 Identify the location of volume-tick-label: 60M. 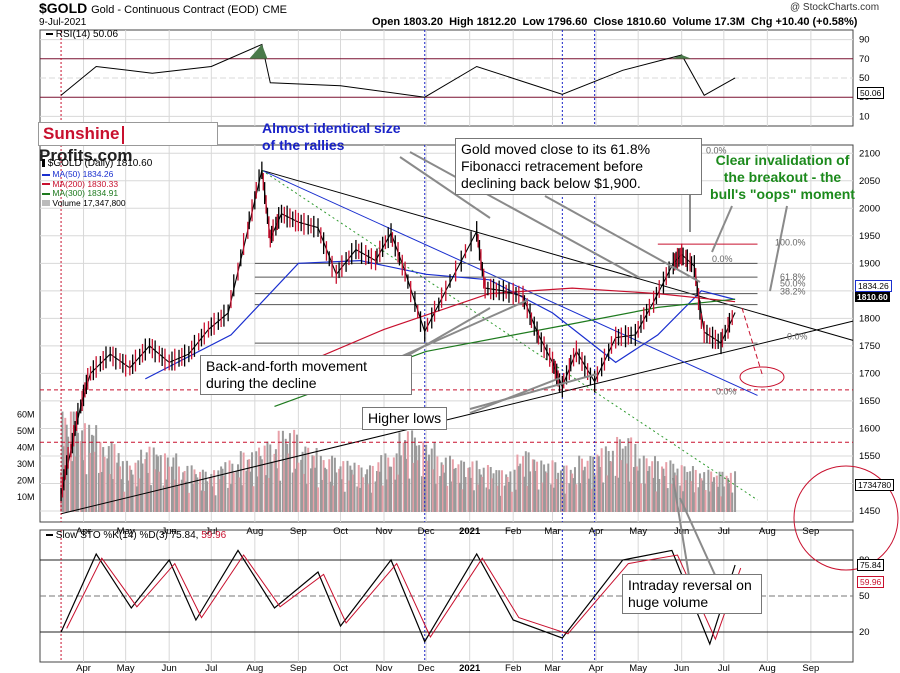
(26, 415).